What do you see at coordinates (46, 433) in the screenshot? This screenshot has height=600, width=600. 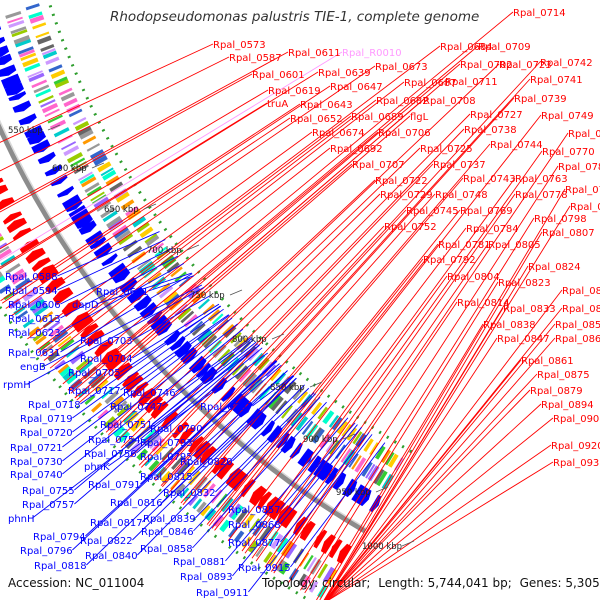 I see `reverse-gene-label: Rpal_0720` at bounding box center [46, 433].